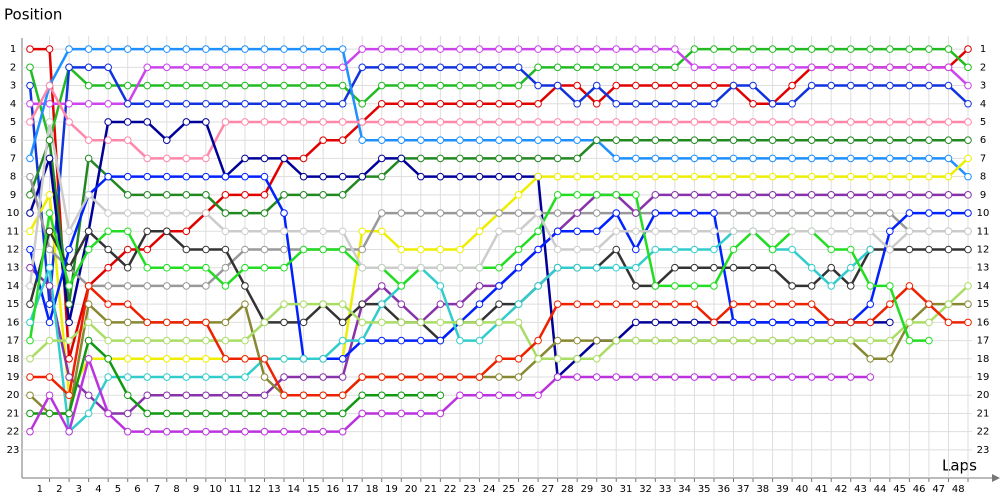 Image resolution: width=1000 pixels, height=500 pixels. Describe the element at coordinates (508, 489) in the screenshot. I see `x-tick-label: 25` at that location.